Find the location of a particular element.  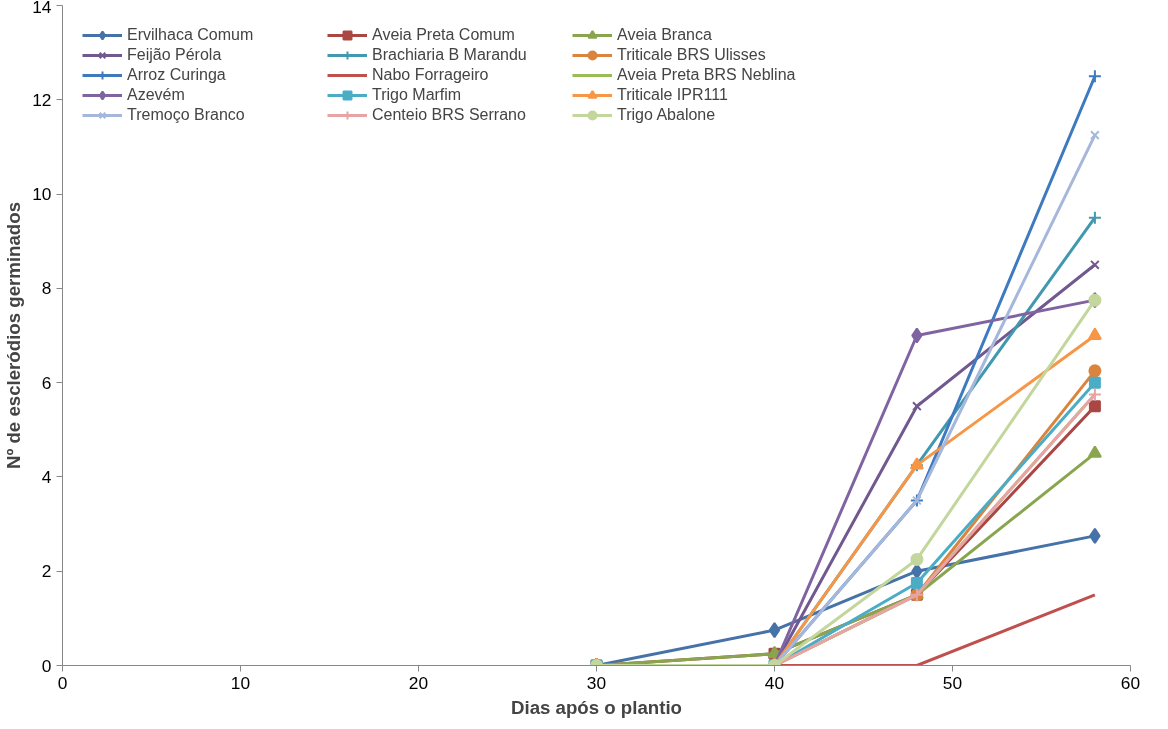

y-tick-label: 2 is located at coordinates (46, 571).